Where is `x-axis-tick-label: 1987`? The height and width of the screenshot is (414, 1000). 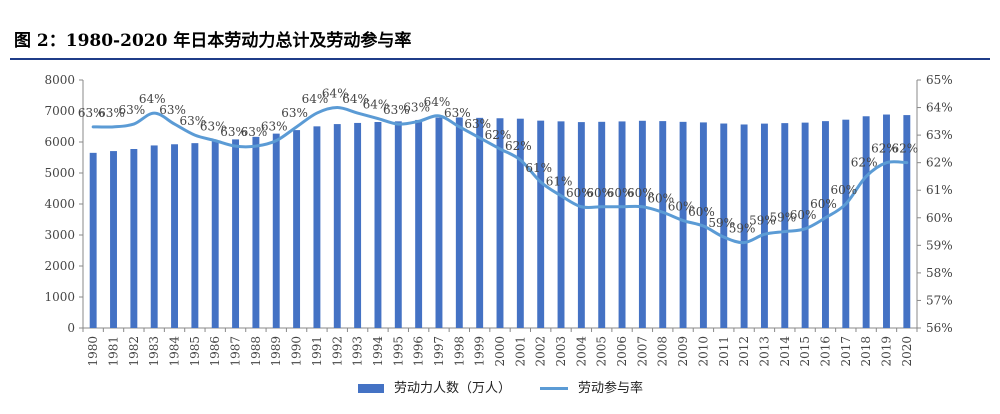 x-axis-tick-label: 1987 is located at coordinates (236, 351).